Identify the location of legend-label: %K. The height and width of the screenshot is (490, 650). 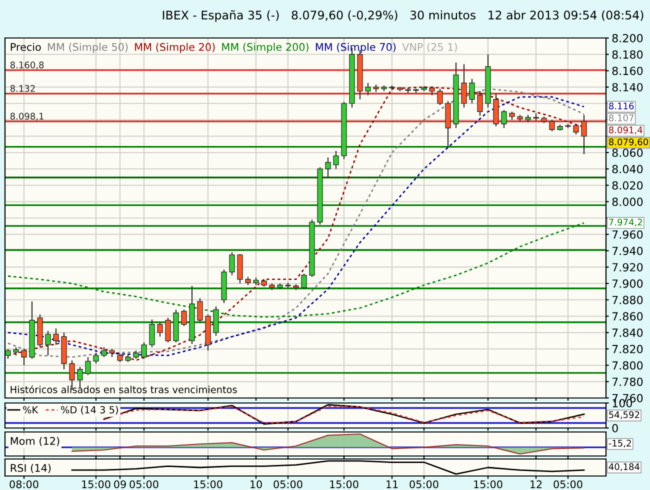
(30, 410).